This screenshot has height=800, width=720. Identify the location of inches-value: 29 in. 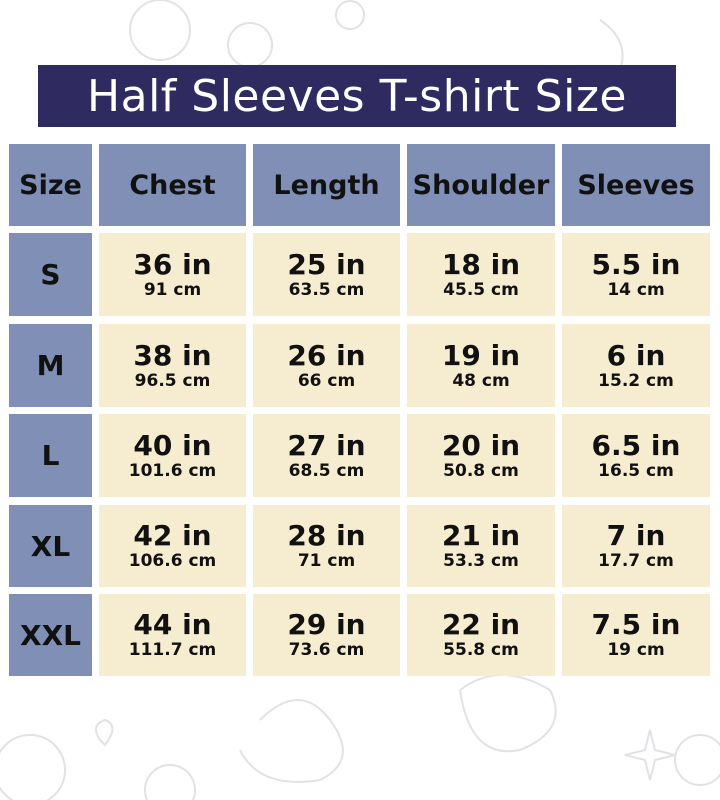
(326, 624).